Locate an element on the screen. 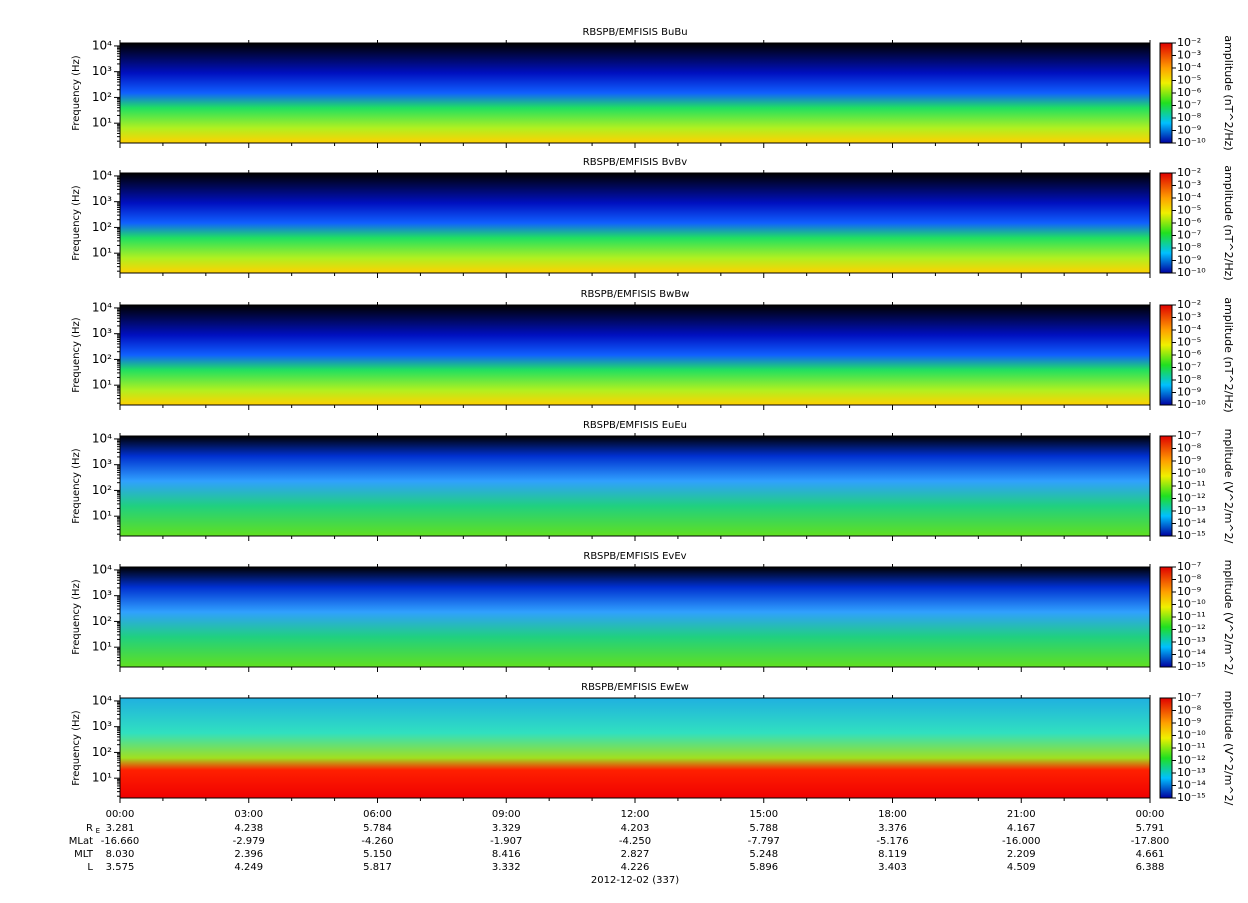  ephemeris-value: 3.376 is located at coordinates (892, 828).